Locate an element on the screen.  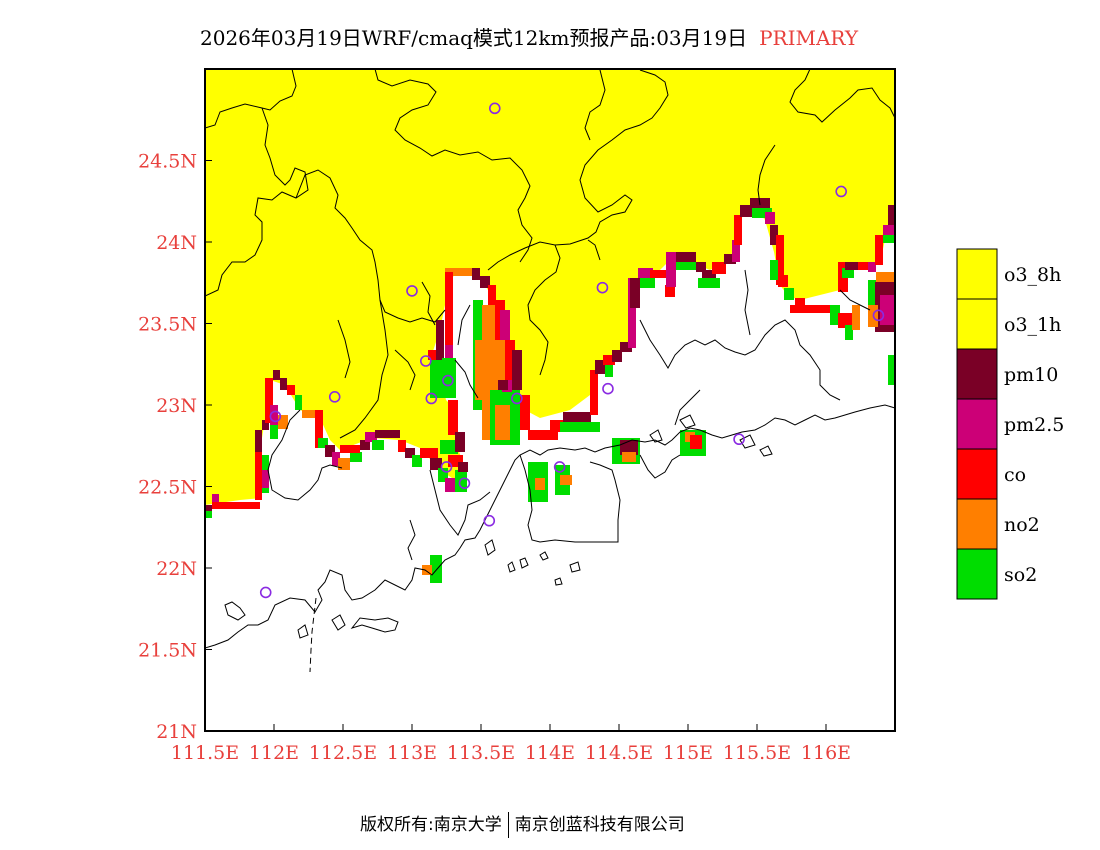
legend-label: co is located at coordinates (1015, 475).